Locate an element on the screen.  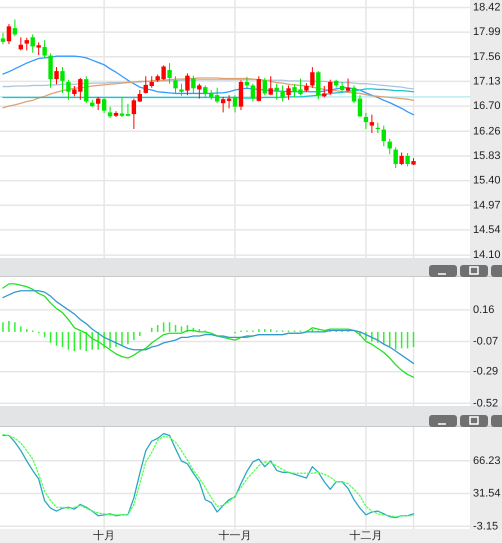
x-tick-label: 十月 is located at coordinates (104, 535).